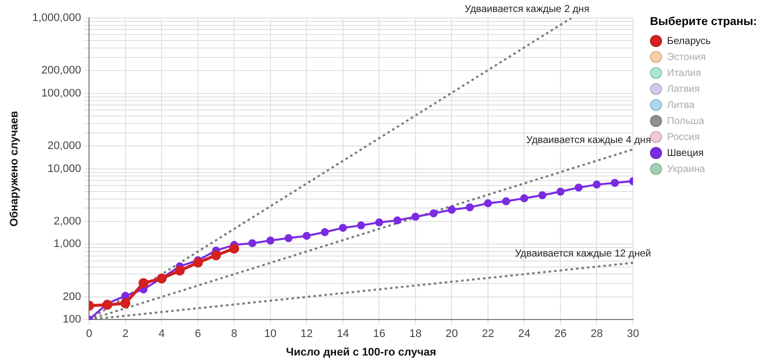  Describe the element at coordinates (415, 334) in the screenshot. I see `x-tick-label: 18` at that location.